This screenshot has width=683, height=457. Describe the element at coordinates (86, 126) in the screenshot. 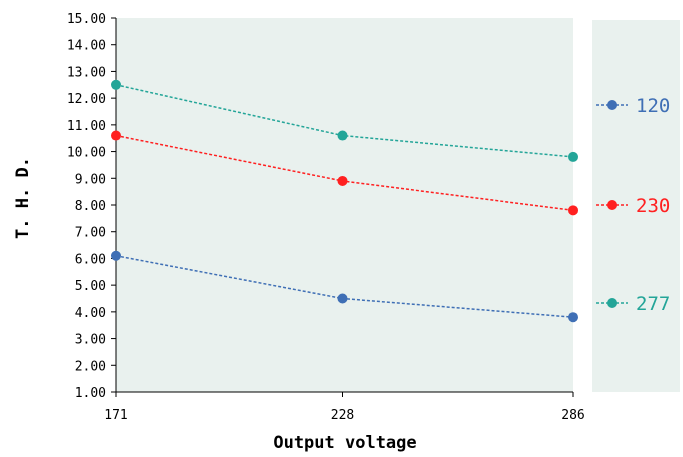

I see `y-tick-label: 11.00` at that location.